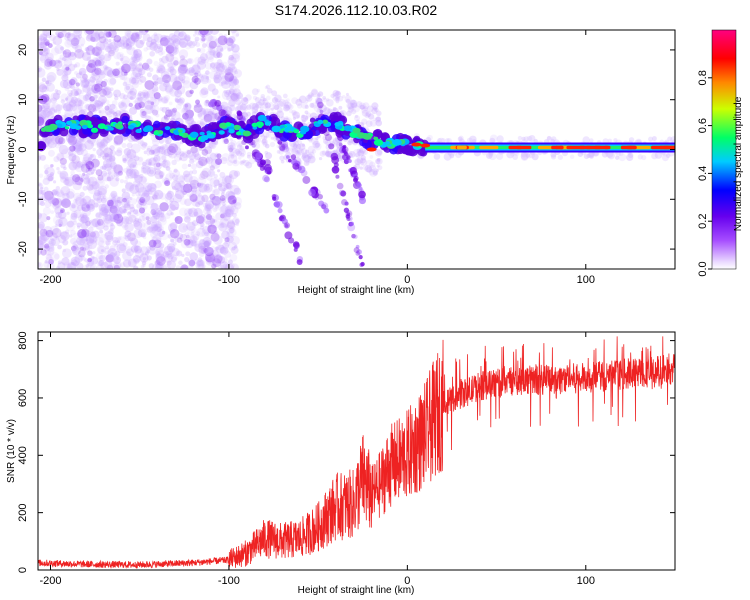 The height and width of the screenshot is (600, 750). What do you see at coordinates (23, 199) in the screenshot?
I see `spectrogram-y-tick-label: -10` at bounding box center [23, 199].